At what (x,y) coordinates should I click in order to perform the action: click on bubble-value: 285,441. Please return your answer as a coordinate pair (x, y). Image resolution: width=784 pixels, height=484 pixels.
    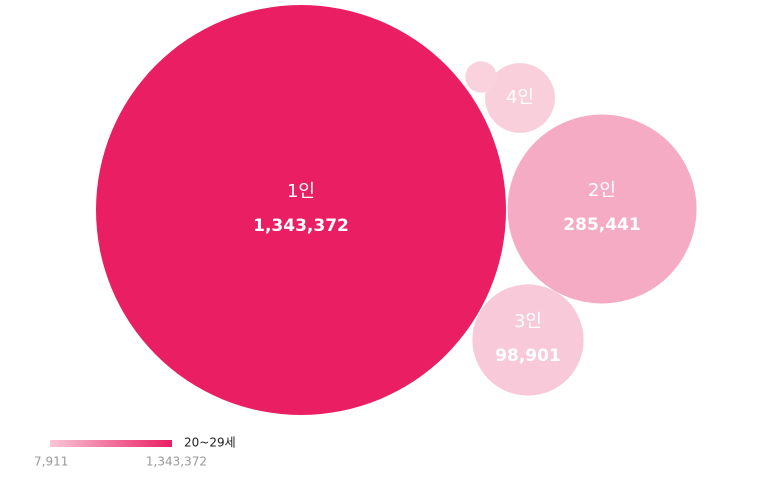
    Looking at the image, I should click on (601, 225).